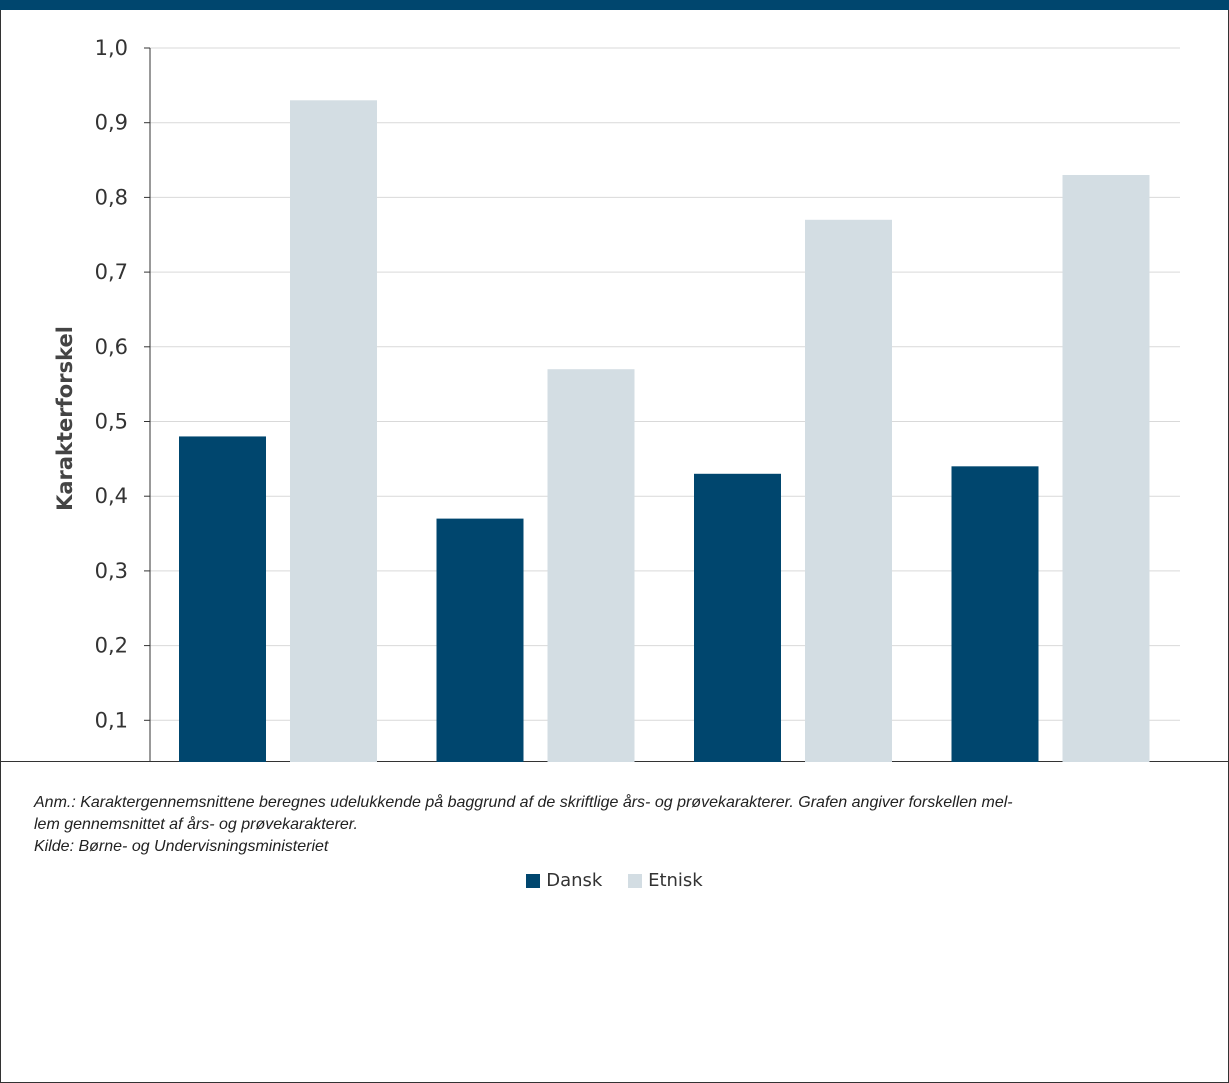 This screenshot has height=1083, width=1229. I want to click on y-tick-label: 0,4, so click(111, 496).